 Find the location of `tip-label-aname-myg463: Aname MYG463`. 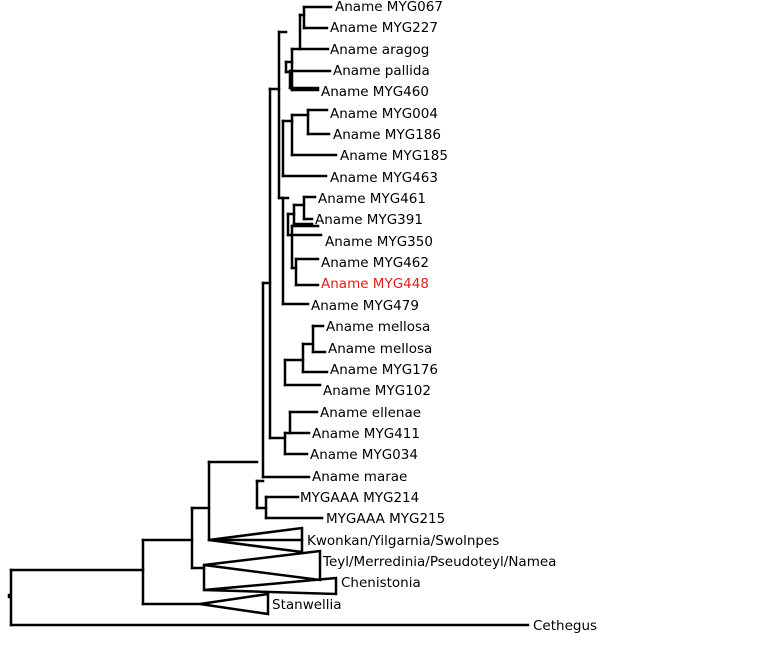

tip-label-aname-myg463: Aname MYG463 is located at coordinates (384, 178).